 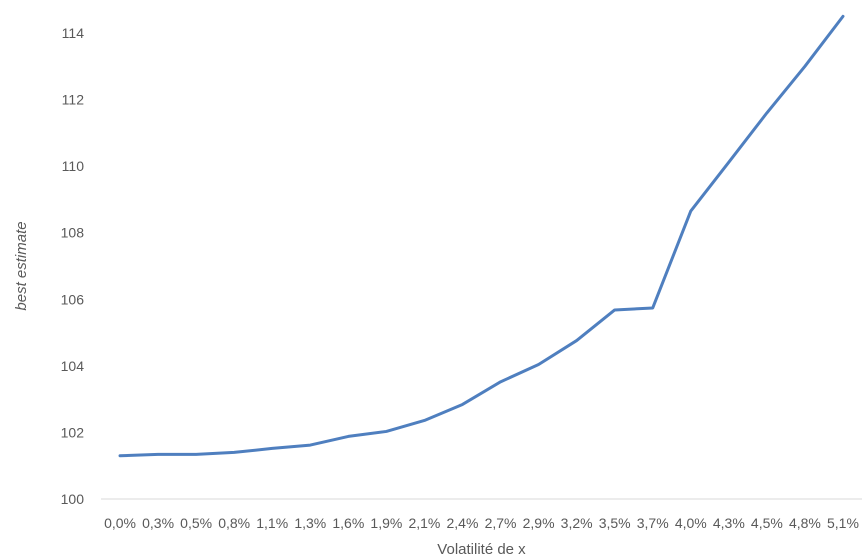 What do you see at coordinates (73, 266) in the screenshot?
I see `y-axis-ticks: 100 102 104 106 108 110 112 114` at bounding box center [73, 266].